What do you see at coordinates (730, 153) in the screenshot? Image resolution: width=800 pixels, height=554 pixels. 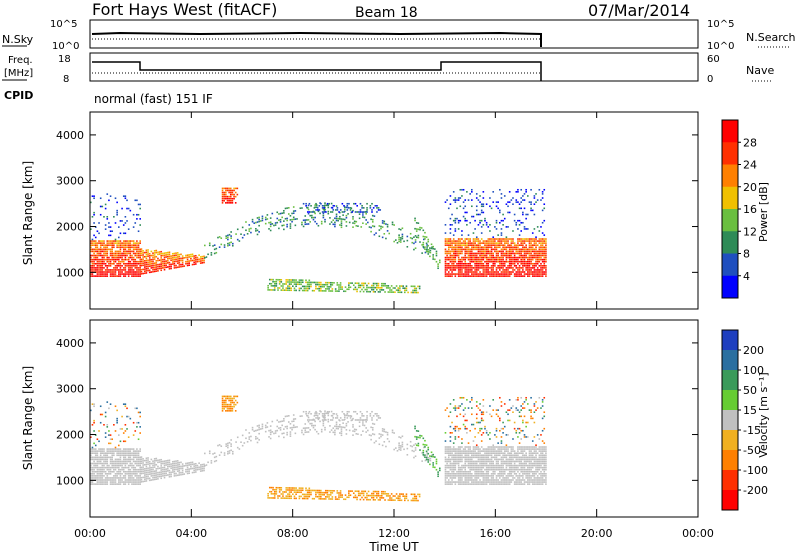 I see `colorbar-swatch` at bounding box center [730, 153].